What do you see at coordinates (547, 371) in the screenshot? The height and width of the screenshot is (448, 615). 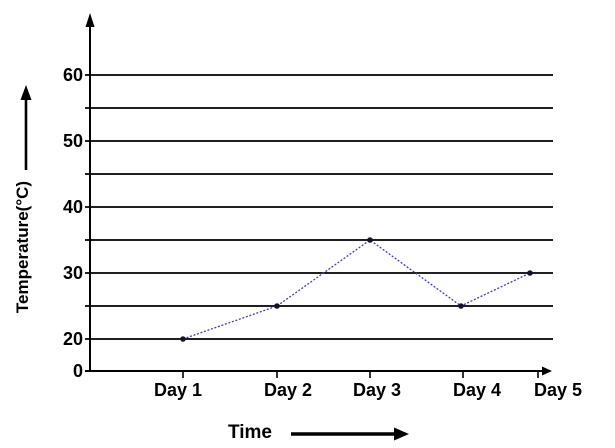 I see `x-axis-arrowhead-icon` at bounding box center [547, 371].